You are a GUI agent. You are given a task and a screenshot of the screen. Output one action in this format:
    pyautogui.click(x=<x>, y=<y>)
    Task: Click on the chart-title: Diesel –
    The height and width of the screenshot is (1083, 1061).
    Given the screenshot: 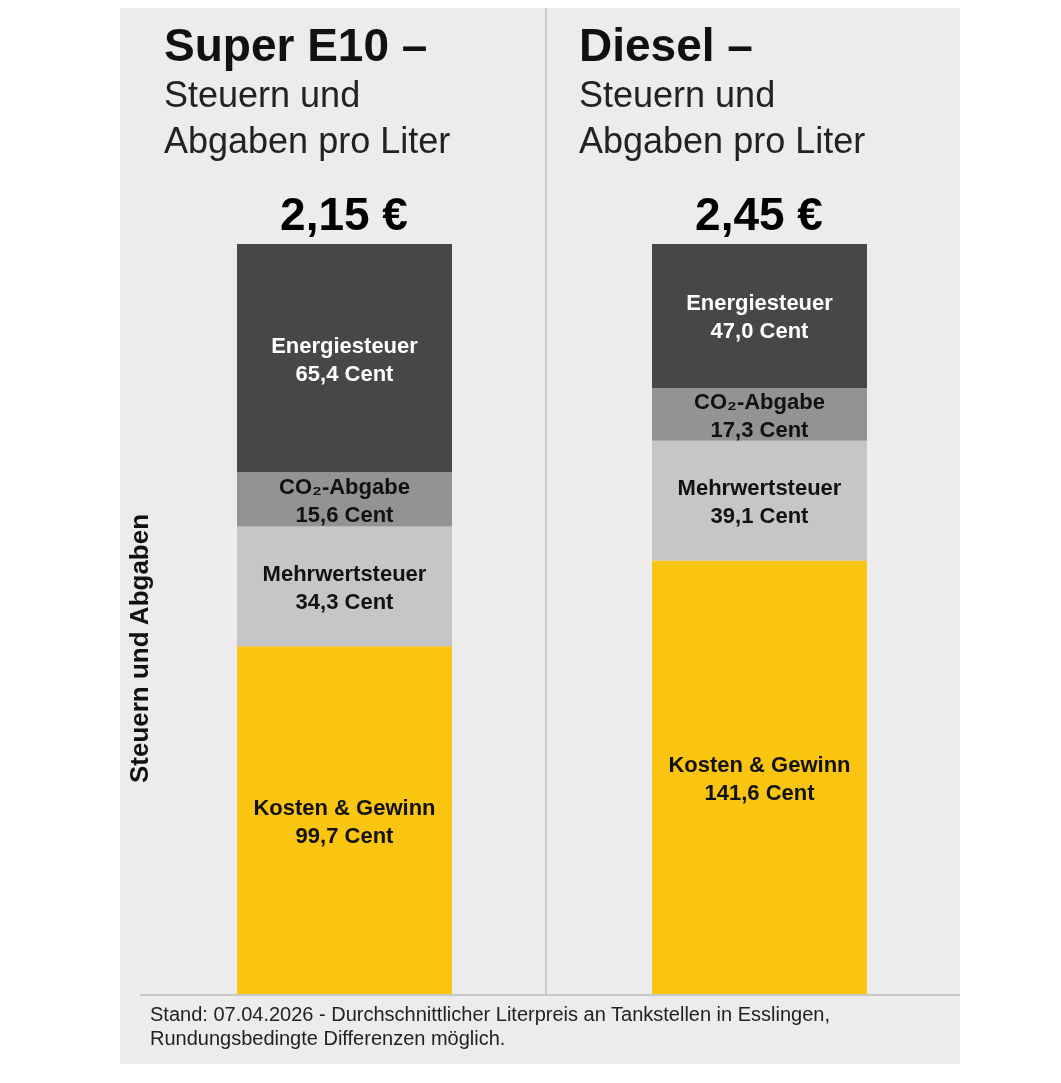 What is the action you would take?
    pyautogui.click(x=666, y=45)
    